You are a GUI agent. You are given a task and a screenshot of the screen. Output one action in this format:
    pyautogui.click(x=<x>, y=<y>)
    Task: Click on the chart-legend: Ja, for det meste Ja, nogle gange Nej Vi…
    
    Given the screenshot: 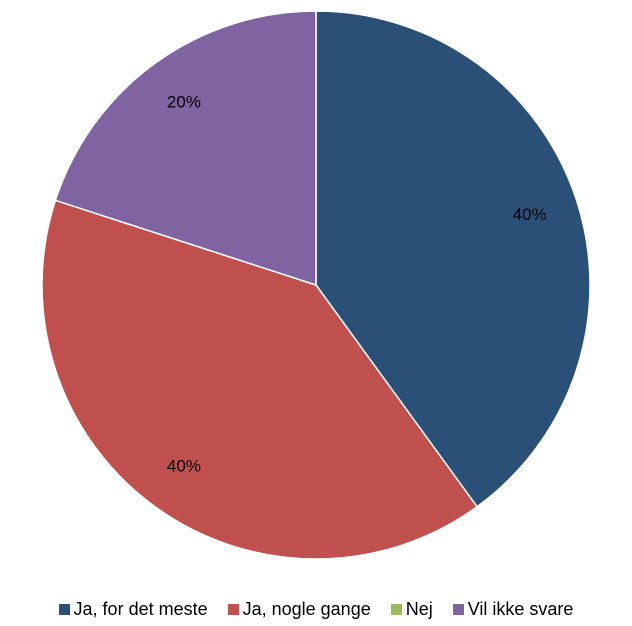 What is the action you would take?
    pyautogui.click(x=316, y=609)
    